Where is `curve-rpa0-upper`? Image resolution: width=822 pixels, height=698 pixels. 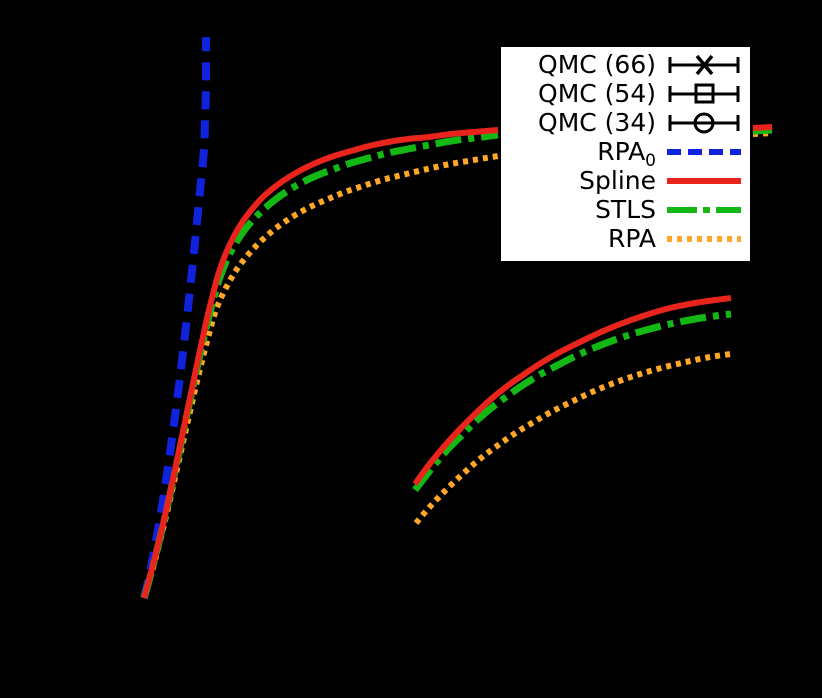
curve-rpa0-upper is located at coordinates (175, 318).